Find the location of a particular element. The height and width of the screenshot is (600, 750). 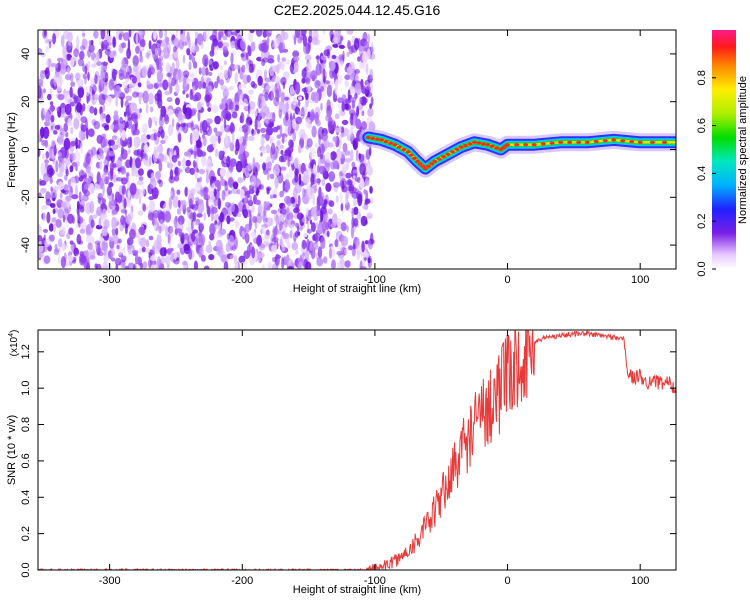

y-tick-label: 0.6 is located at coordinates (26, 460).